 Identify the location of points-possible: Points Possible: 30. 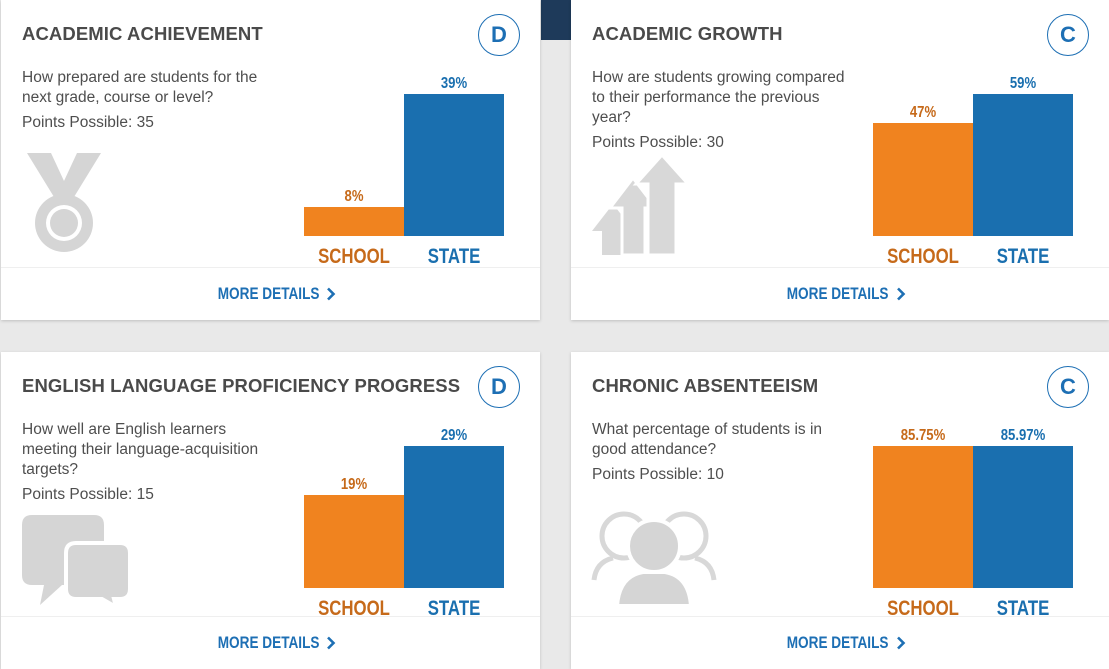
(658, 142).